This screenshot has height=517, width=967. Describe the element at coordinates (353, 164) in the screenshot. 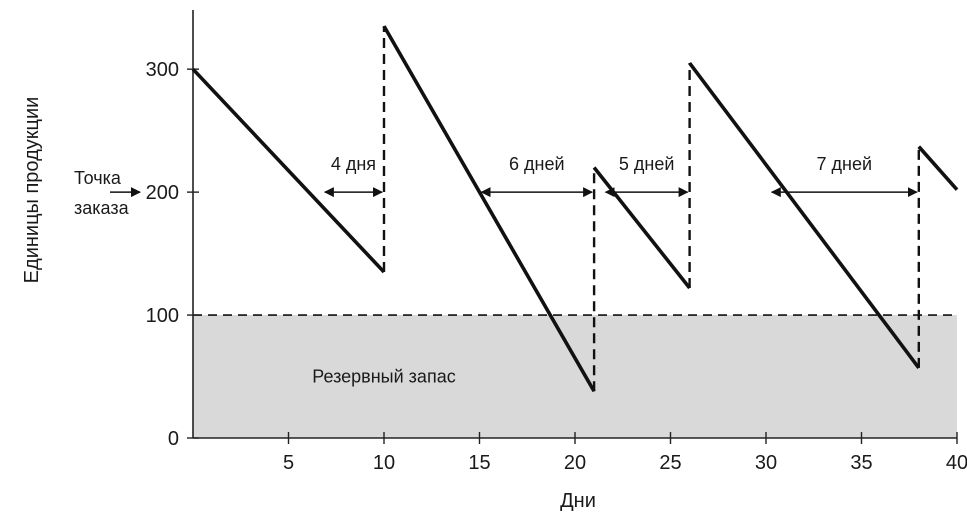

I see `lead-time-label: 4 дня` at that location.